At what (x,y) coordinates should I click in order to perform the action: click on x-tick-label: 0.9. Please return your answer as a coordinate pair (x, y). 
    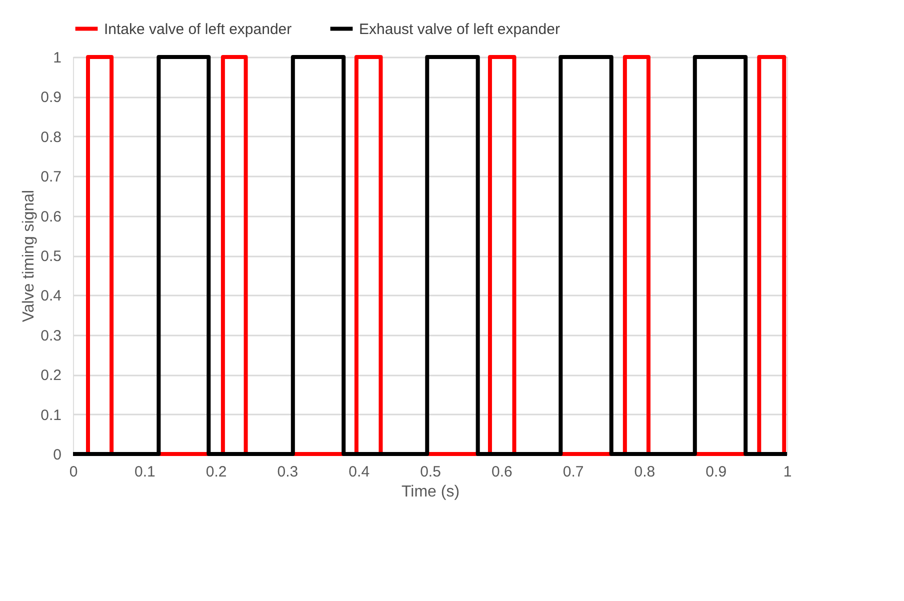
    Looking at the image, I should click on (716, 472).